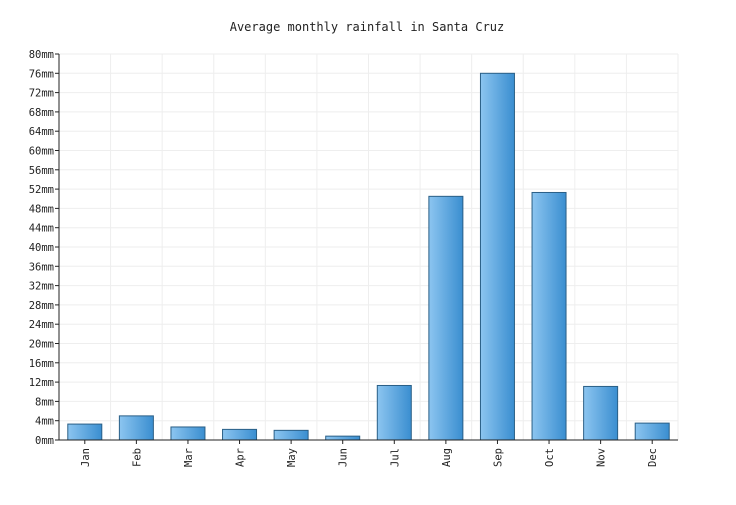 The width and height of the screenshot is (736, 505). I want to click on y-tick-label: 72mm, so click(41, 94).